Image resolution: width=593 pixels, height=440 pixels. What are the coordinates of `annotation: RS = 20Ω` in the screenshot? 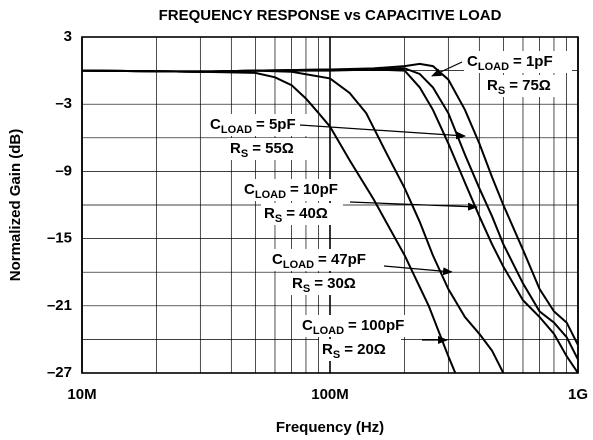 It's located at (354, 351).